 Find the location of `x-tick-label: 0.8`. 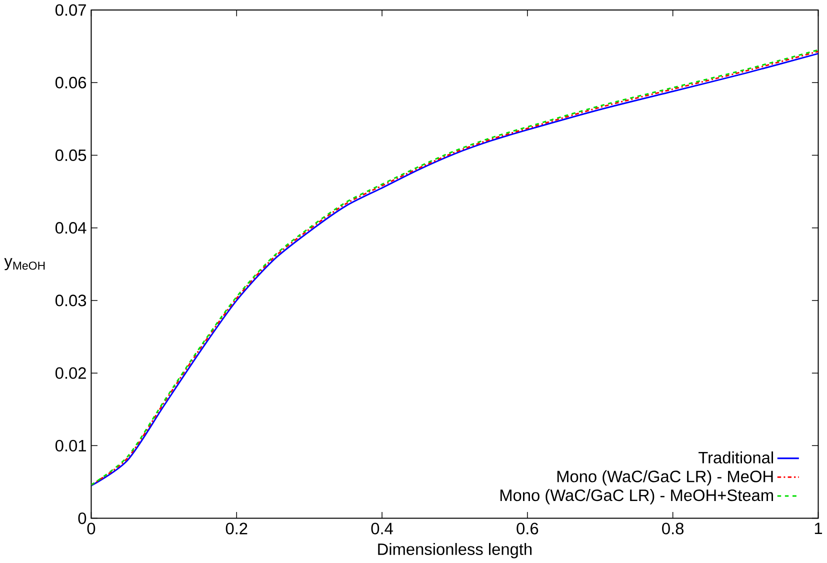

x-tick-label: 0.8 is located at coordinates (673, 528).